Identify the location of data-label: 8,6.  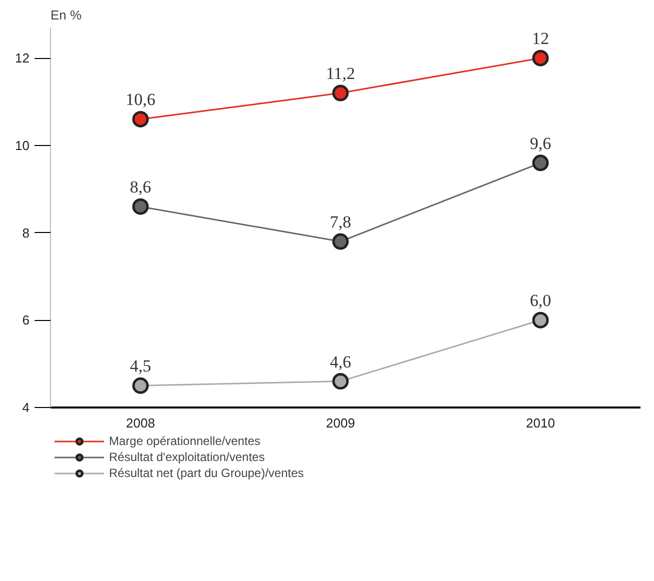
(141, 187).